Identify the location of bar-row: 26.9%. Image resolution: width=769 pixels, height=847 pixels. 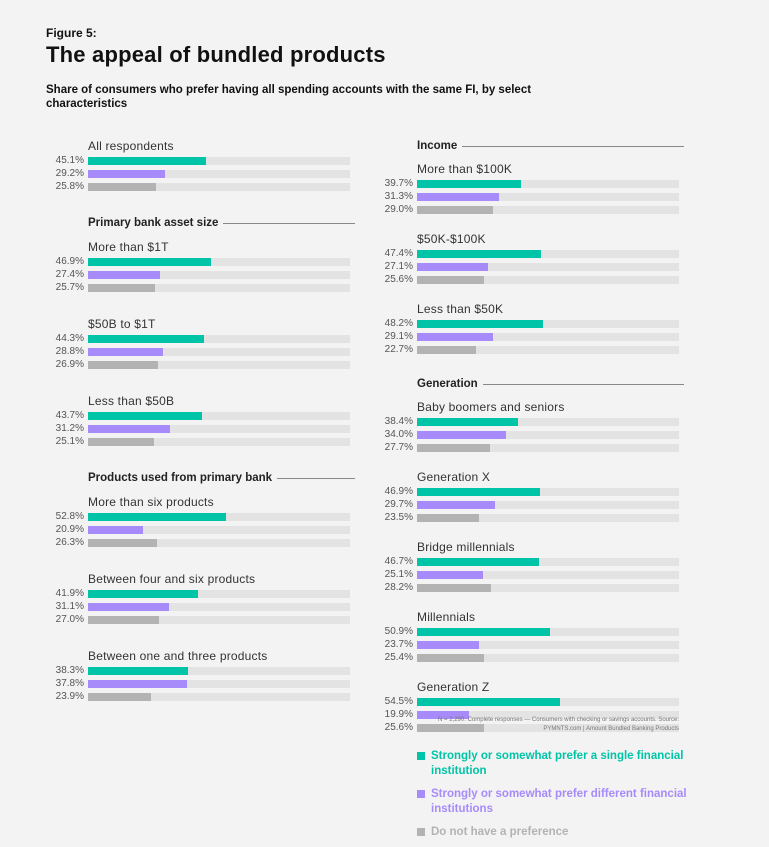
(197, 364).